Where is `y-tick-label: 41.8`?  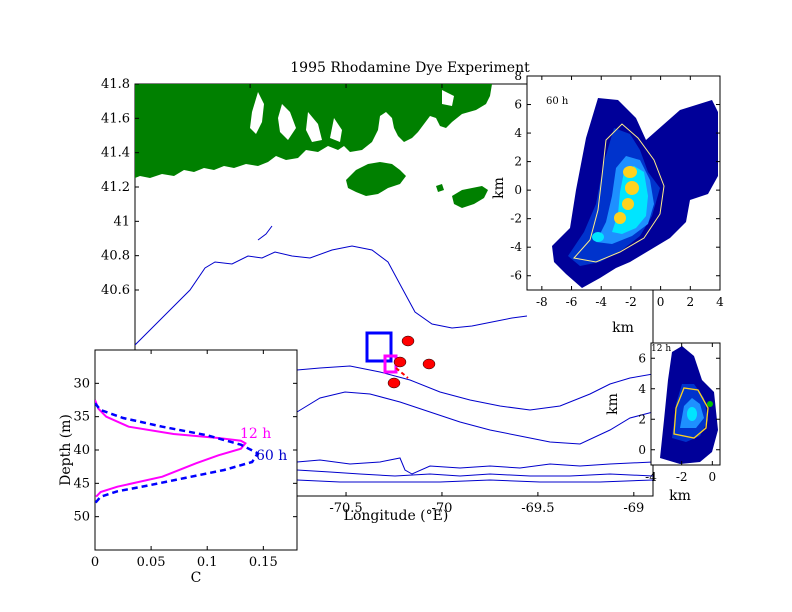
y-tick-label: 41.8 is located at coordinates (115, 84).